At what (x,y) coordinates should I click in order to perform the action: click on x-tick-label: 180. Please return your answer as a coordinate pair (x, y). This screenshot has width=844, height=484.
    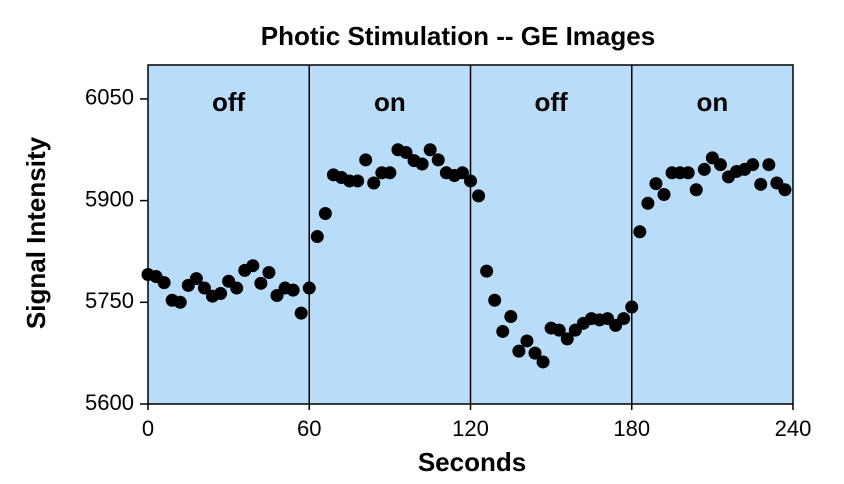
    Looking at the image, I should click on (631, 428).